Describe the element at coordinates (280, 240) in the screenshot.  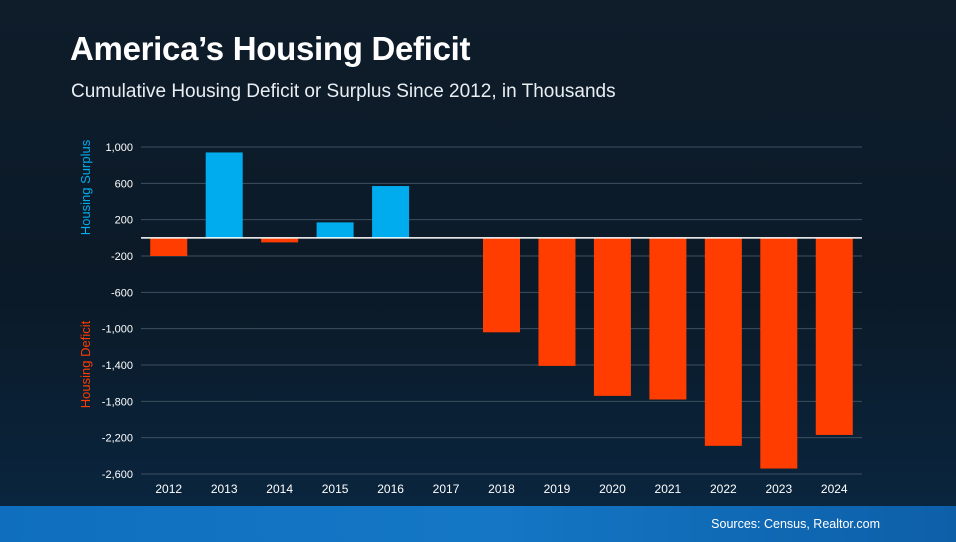
I see `bar-2014` at that location.